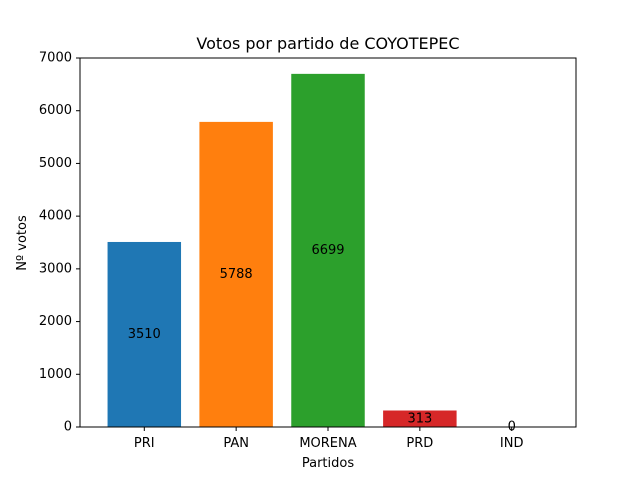 This screenshot has height=480, width=640. I want to click on y-tick-label-2000: 2000, so click(55, 321).